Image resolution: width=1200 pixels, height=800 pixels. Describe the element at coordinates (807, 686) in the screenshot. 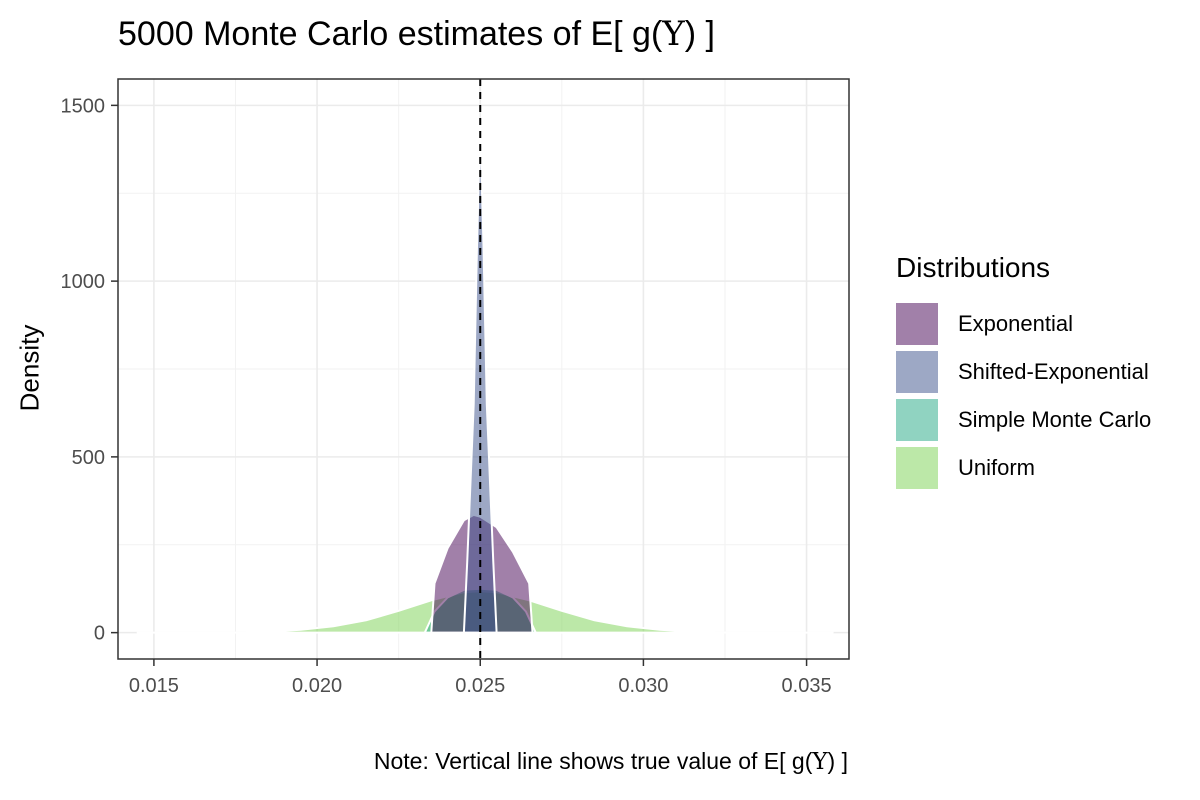

I see `x-tick-label: 0.035` at that location.